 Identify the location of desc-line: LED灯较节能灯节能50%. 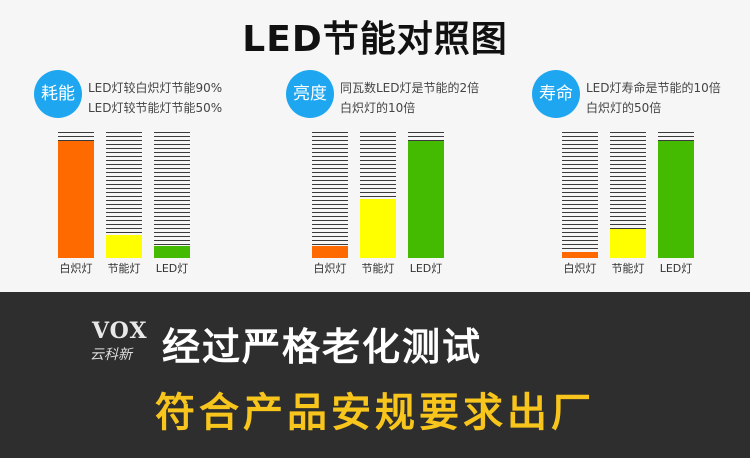
(155, 108).